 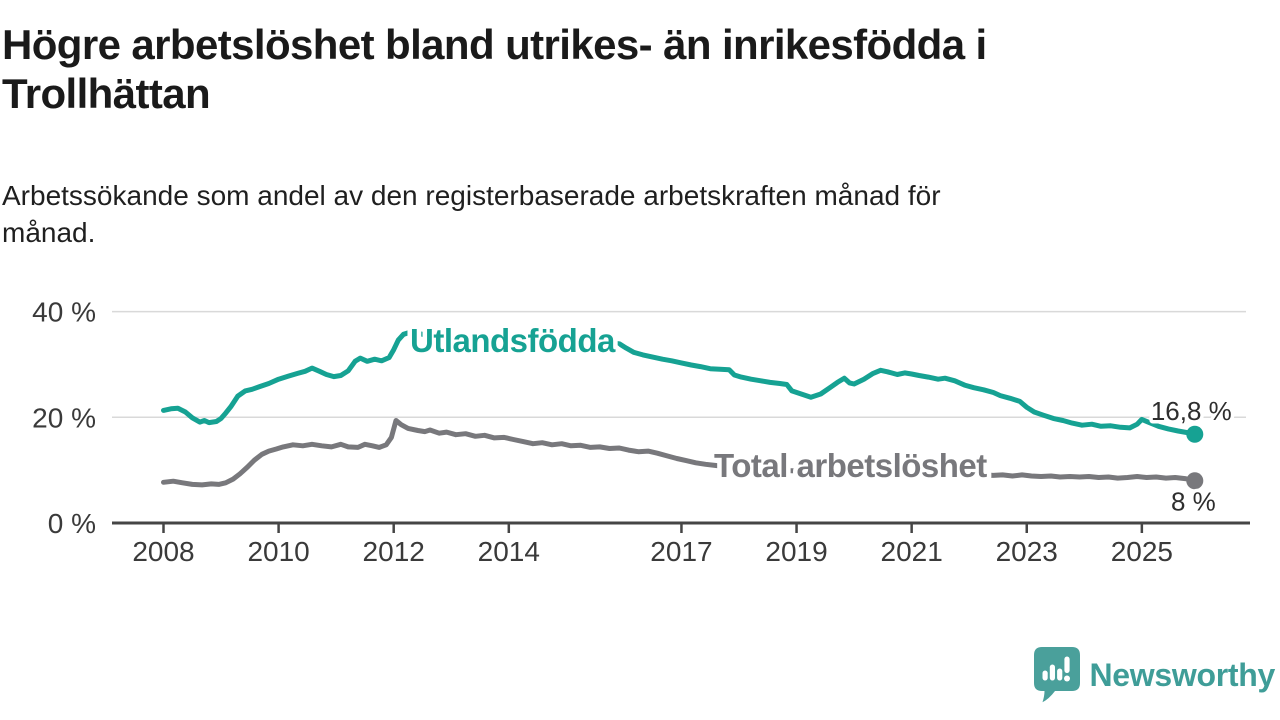 What do you see at coordinates (1182, 674) in the screenshot?
I see `newsworthy-wordmark: Newsworthy` at bounding box center [1182, 674].